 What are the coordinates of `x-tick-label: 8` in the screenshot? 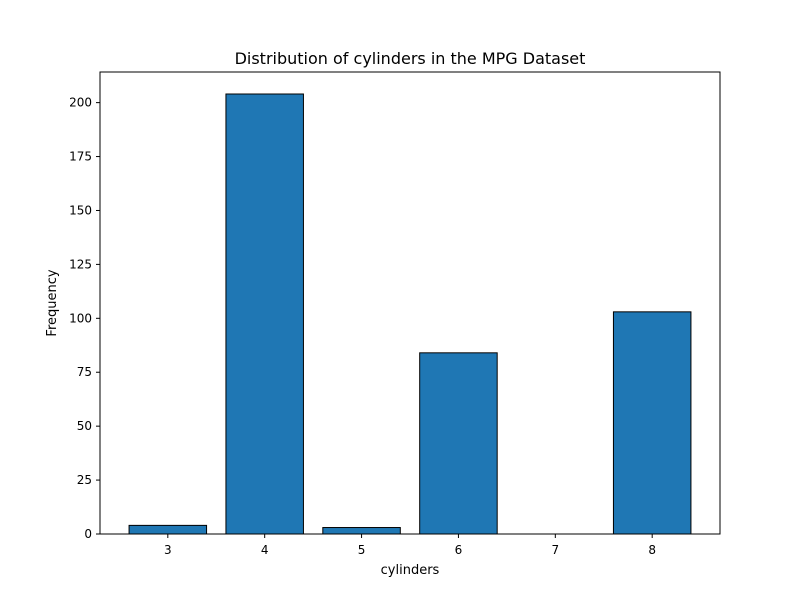 It's located at (652, 550).